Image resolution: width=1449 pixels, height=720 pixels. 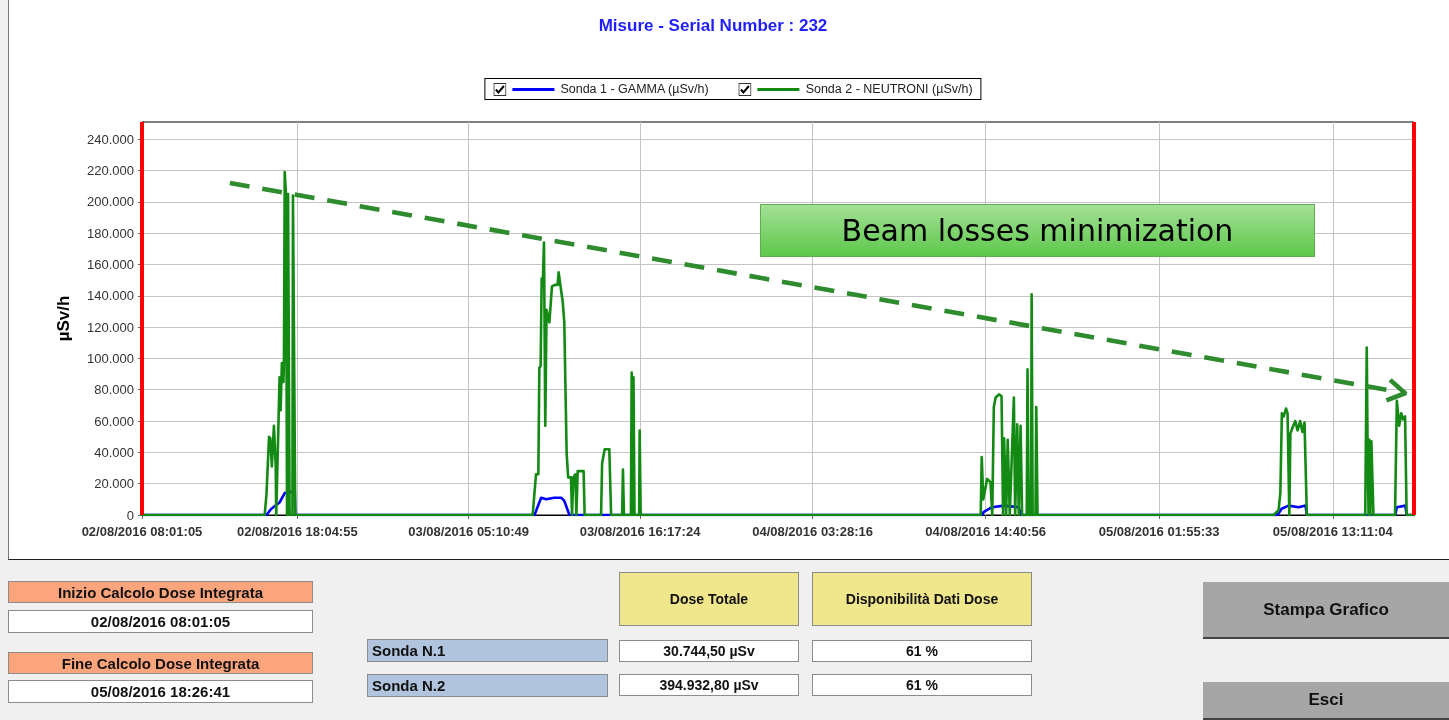 What do you see at coordinates (160, 621) in the screenshot?
I see `text-field: 02/08/2016 08:01:05` at bounding box center [160, 621].